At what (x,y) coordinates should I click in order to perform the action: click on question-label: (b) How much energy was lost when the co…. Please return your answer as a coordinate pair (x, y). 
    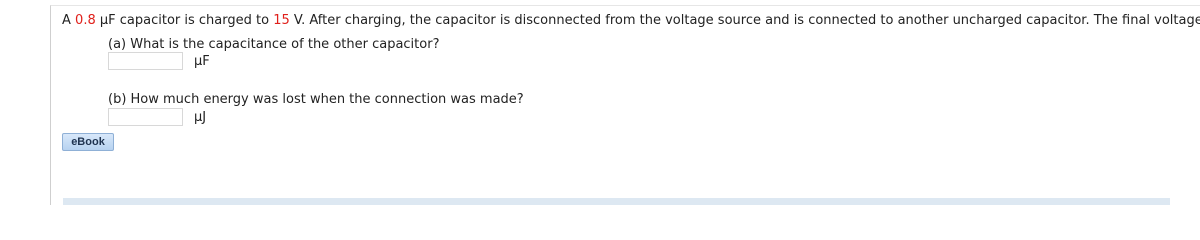
    Looking at the image, I should click on (316, 99).